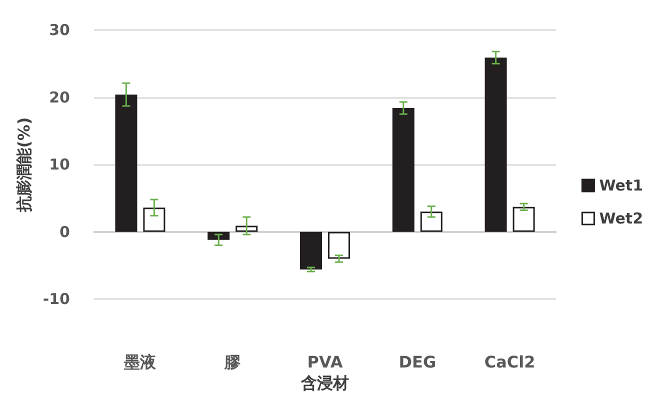 The height and width of the screenshot is (404, 664). What do you see at coordinates (324, 383) in the screenshot?
I see `x-axis-title: 含浸材` at bounding box center [324, 383].